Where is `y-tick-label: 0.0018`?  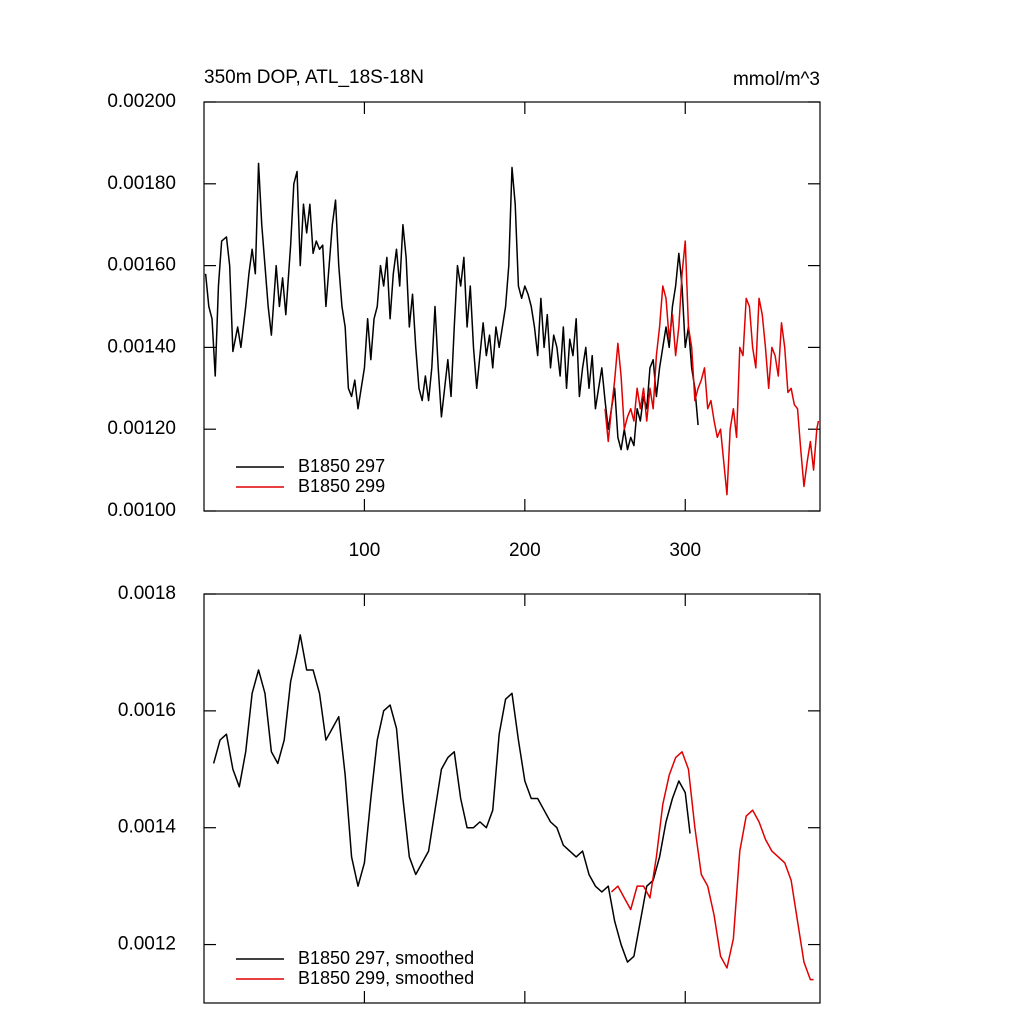
y-tick-label: 0.0018 is located at coordinates (147, 593).